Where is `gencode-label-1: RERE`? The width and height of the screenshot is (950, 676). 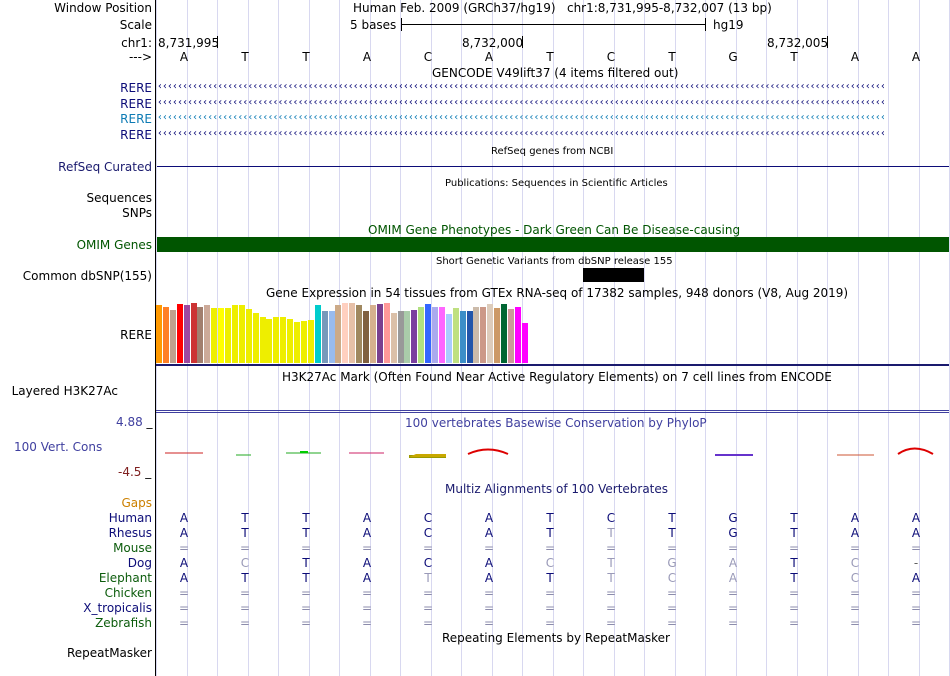 gencode-label-1: RERE is located at coordinates (136, 88).